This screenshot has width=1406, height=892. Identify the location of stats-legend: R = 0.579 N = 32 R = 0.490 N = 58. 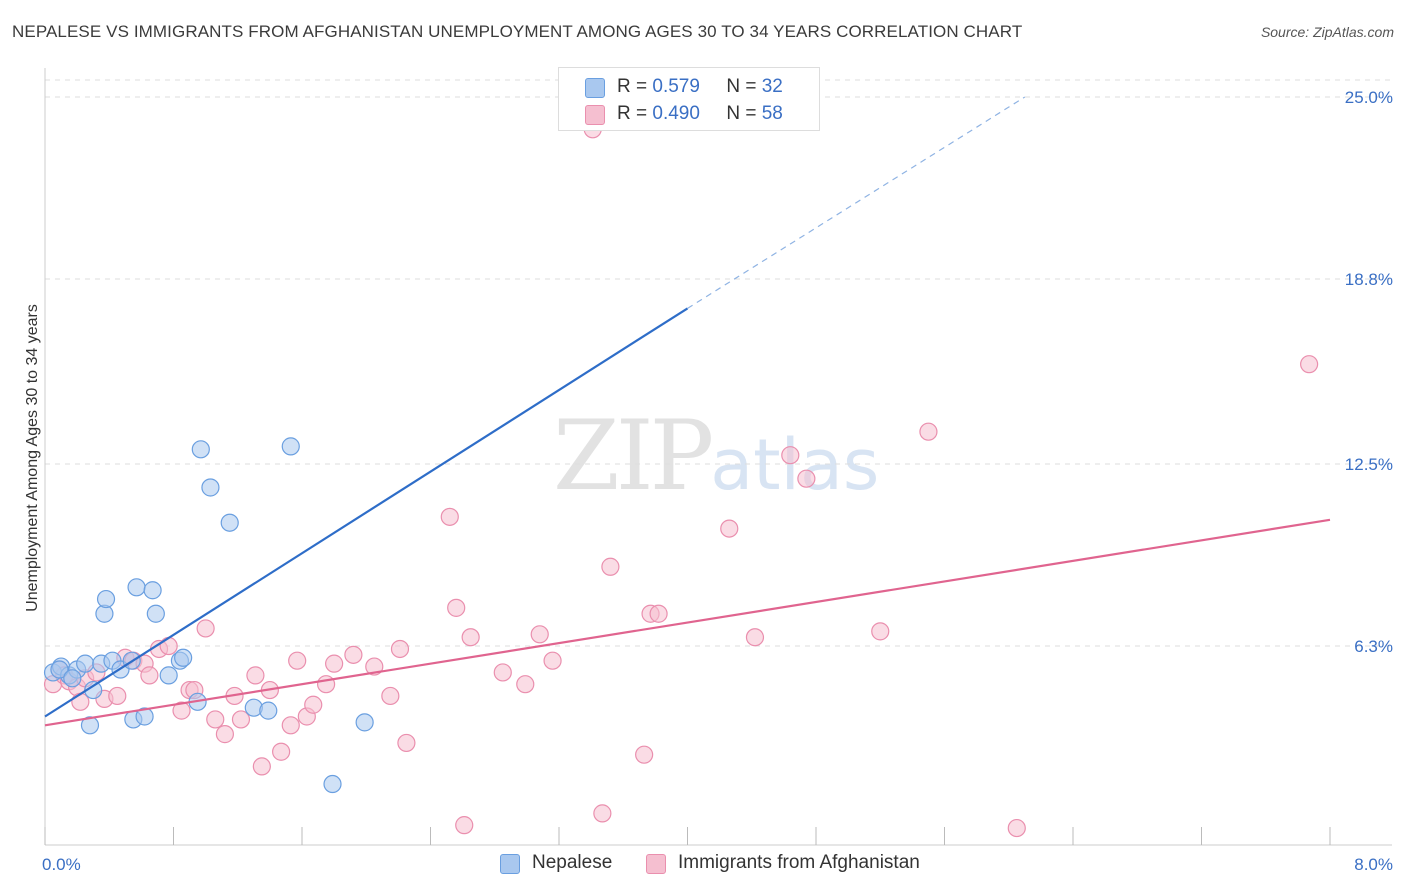
(689, 99).